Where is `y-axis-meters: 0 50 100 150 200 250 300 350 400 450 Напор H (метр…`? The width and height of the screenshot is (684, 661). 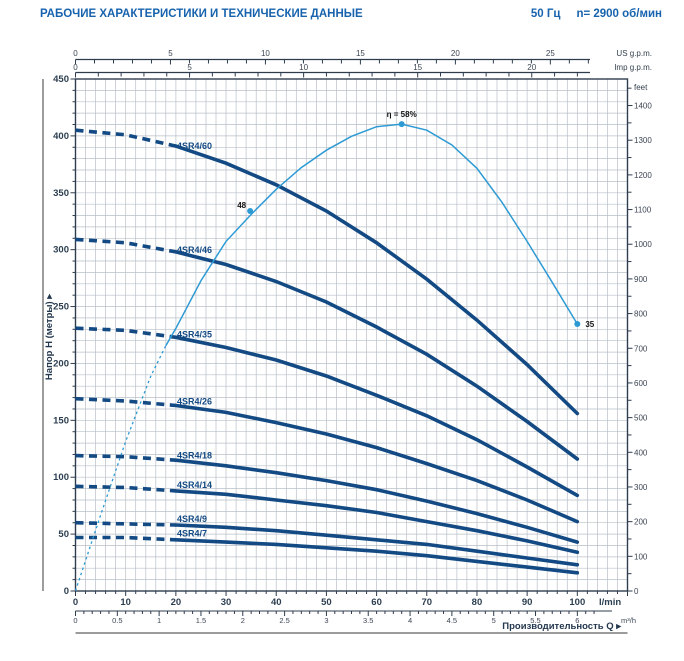
y-axis-meters: 0 50 100 150 200 250 300 350 400 450 Напор H (метр… is located at coordinates (60, 335).